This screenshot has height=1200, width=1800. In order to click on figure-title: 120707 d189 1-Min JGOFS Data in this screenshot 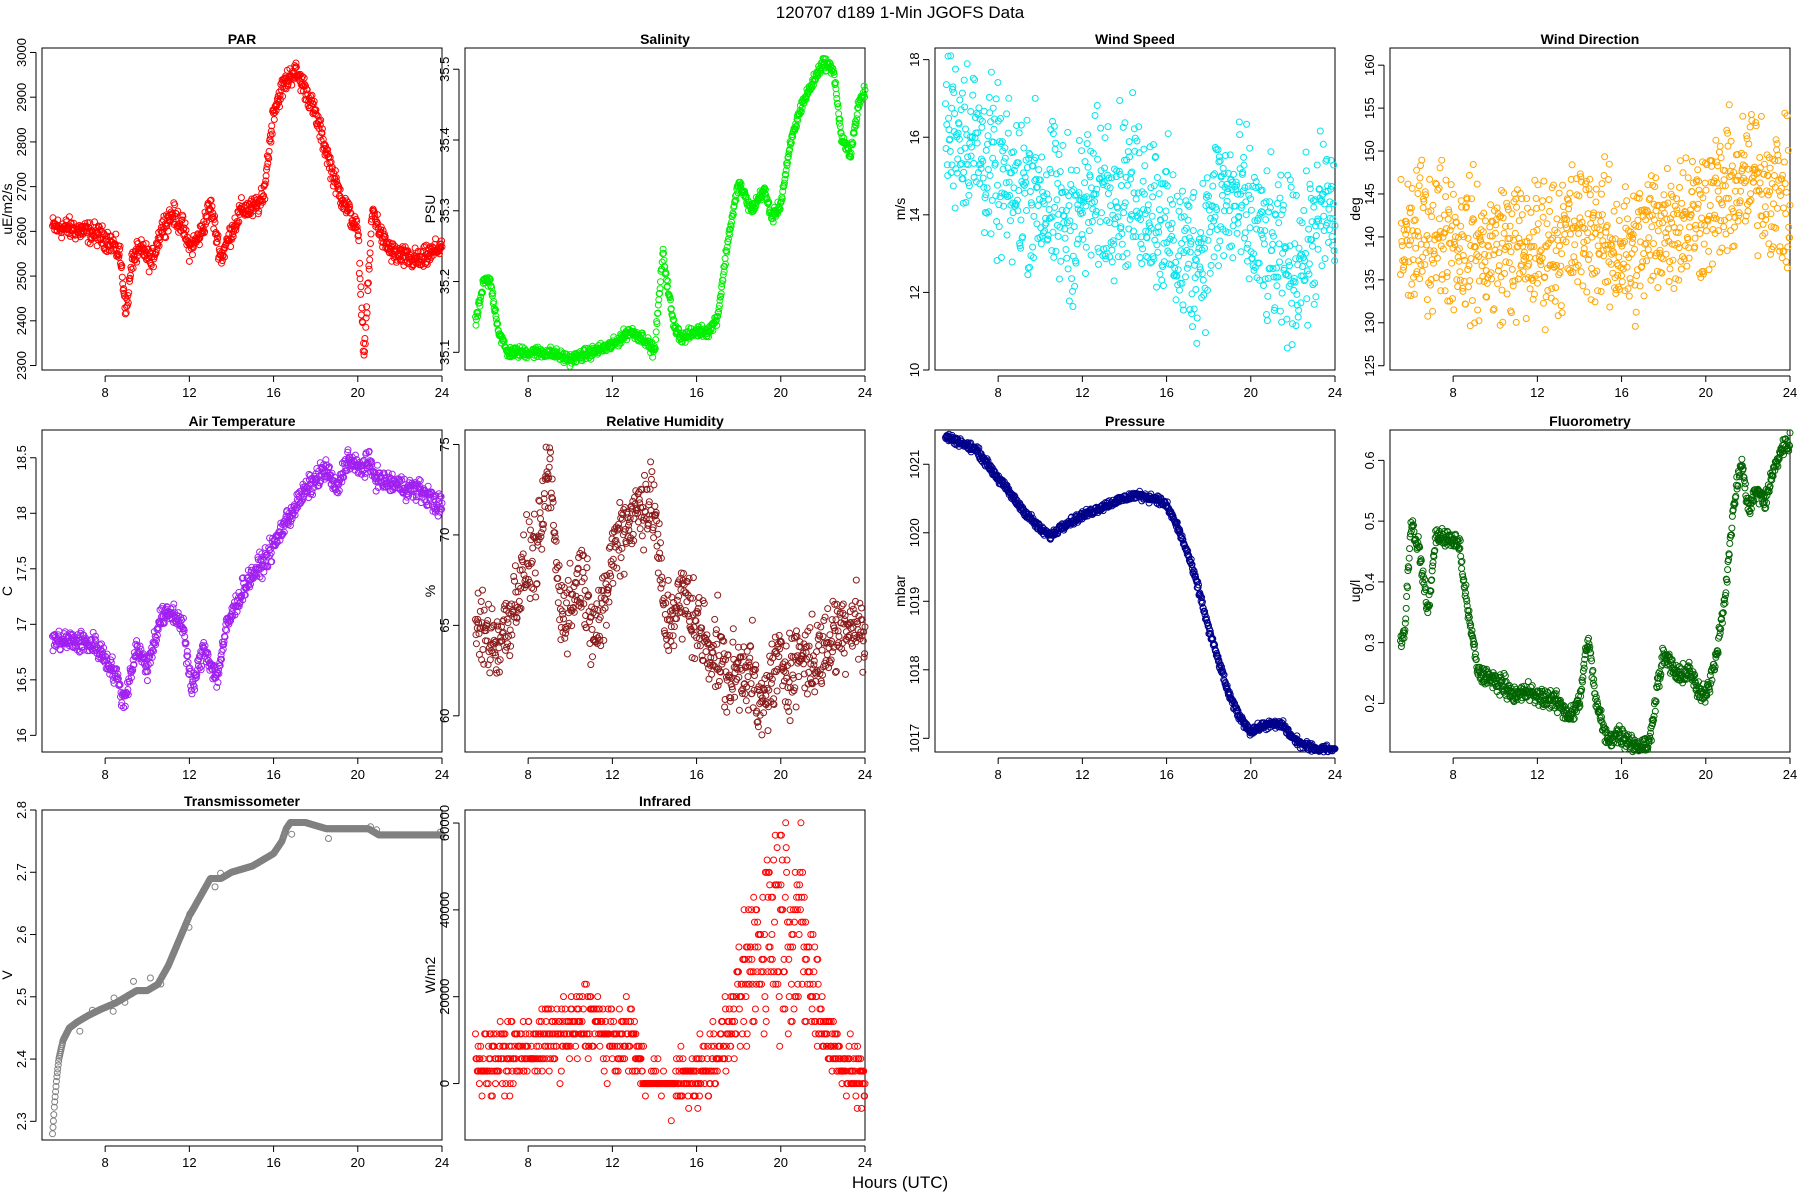, I will do `click(900, 12)`.